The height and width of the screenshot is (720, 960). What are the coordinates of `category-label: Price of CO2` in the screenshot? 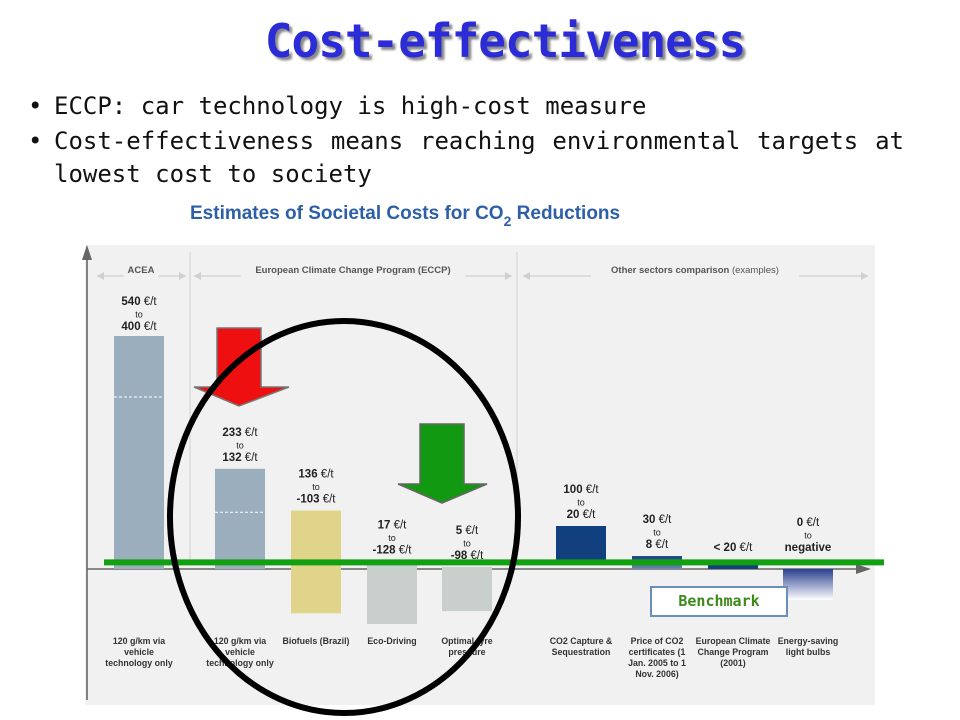 It's located at (657, 641).